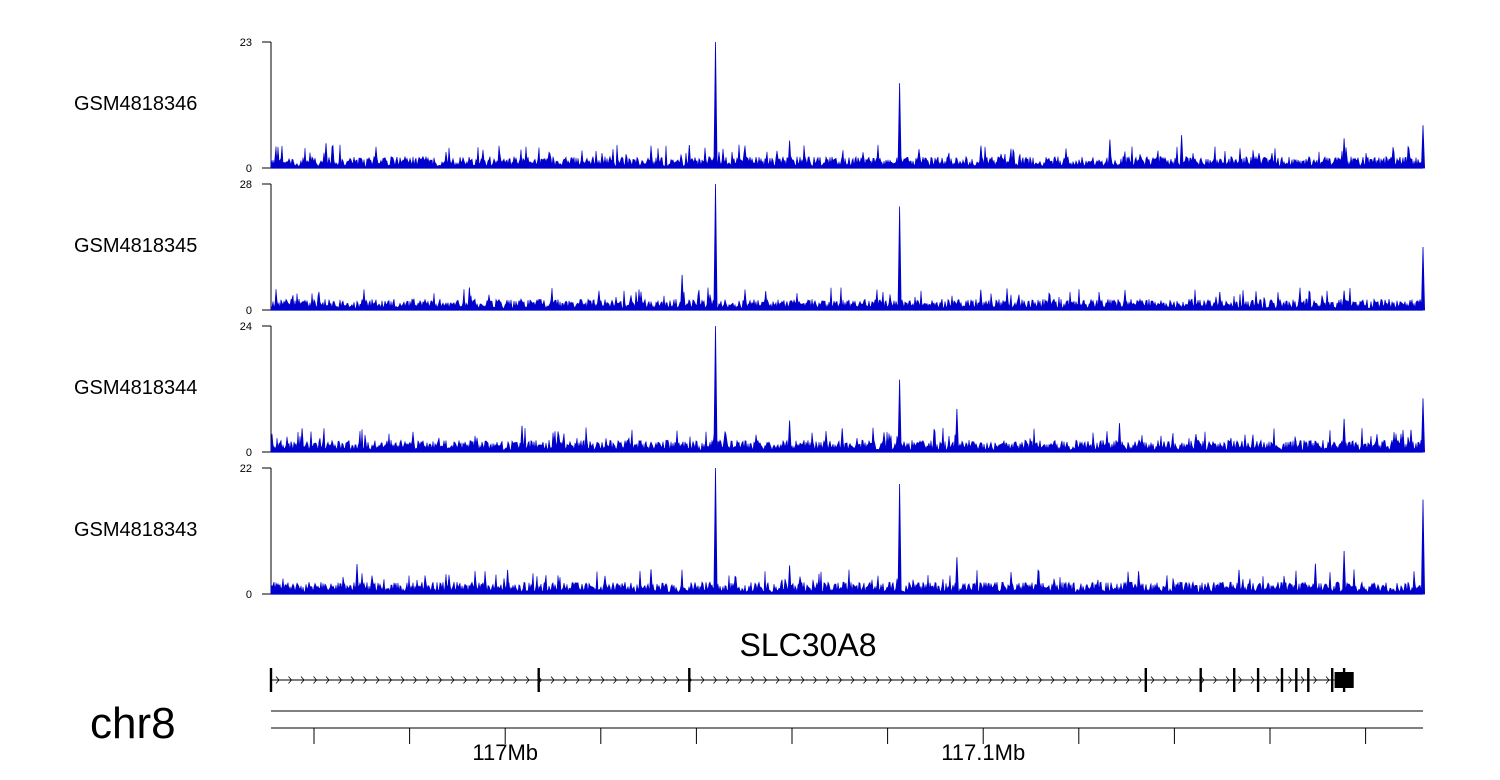 Image resolution: width=1500 pixels, height=780 pixels. I want to click on gene-track: SLC30A8, so click(811, 659).